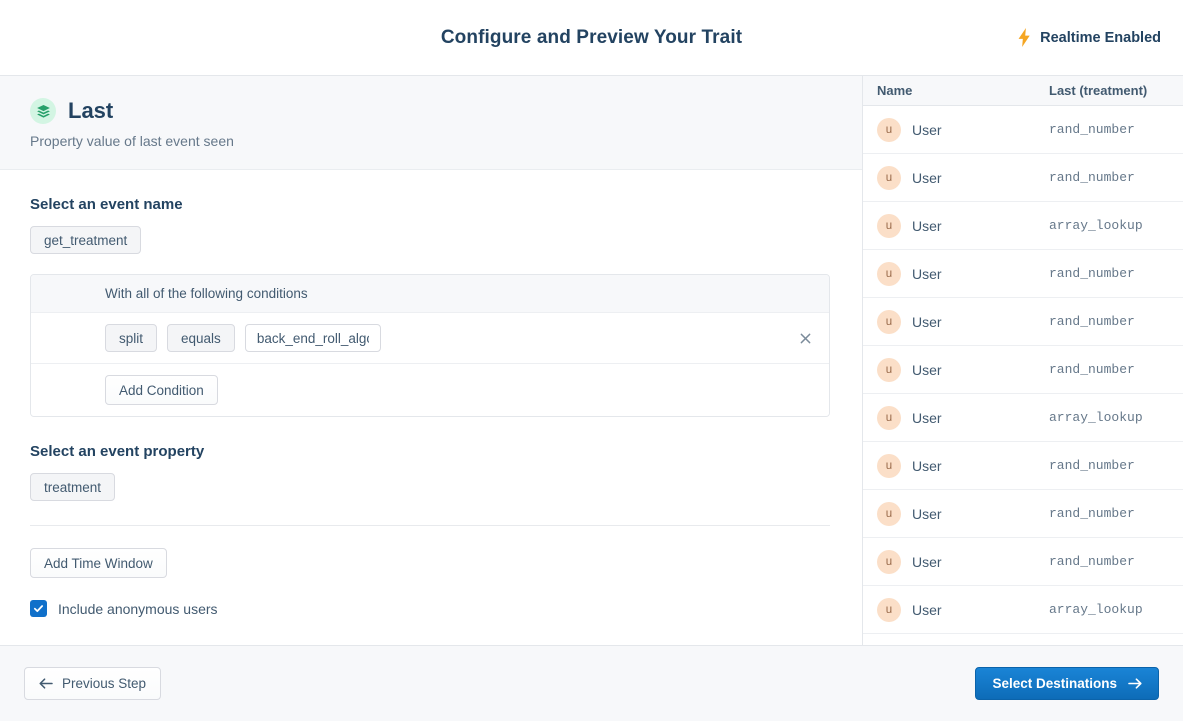 The width and height of the screenshot is (1183, 721). What do you see at coordinates (91, 110) in the screenshot?
I see `trait-name: Last` at bounding box center [91, 110].